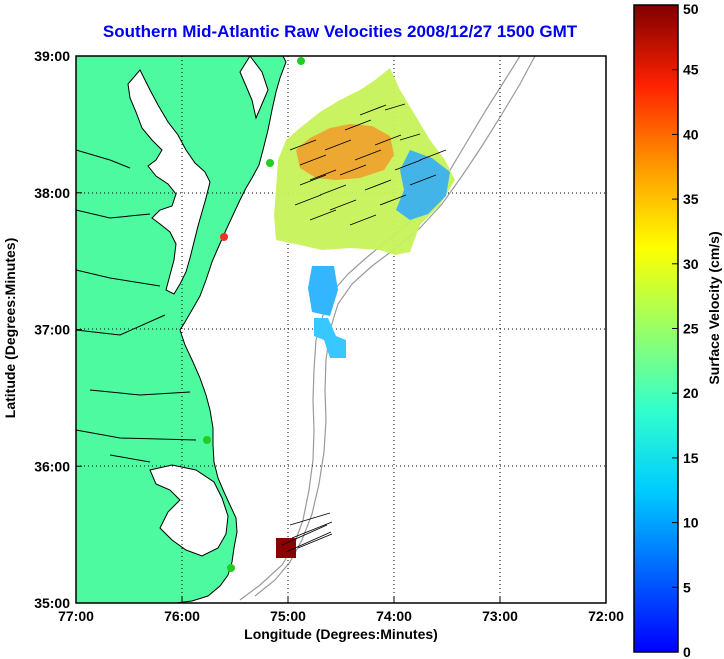  What do you see at coordinates (136, 306) in the screenshot?
I see `tidal-rivers` at bounding box center [136, 306].